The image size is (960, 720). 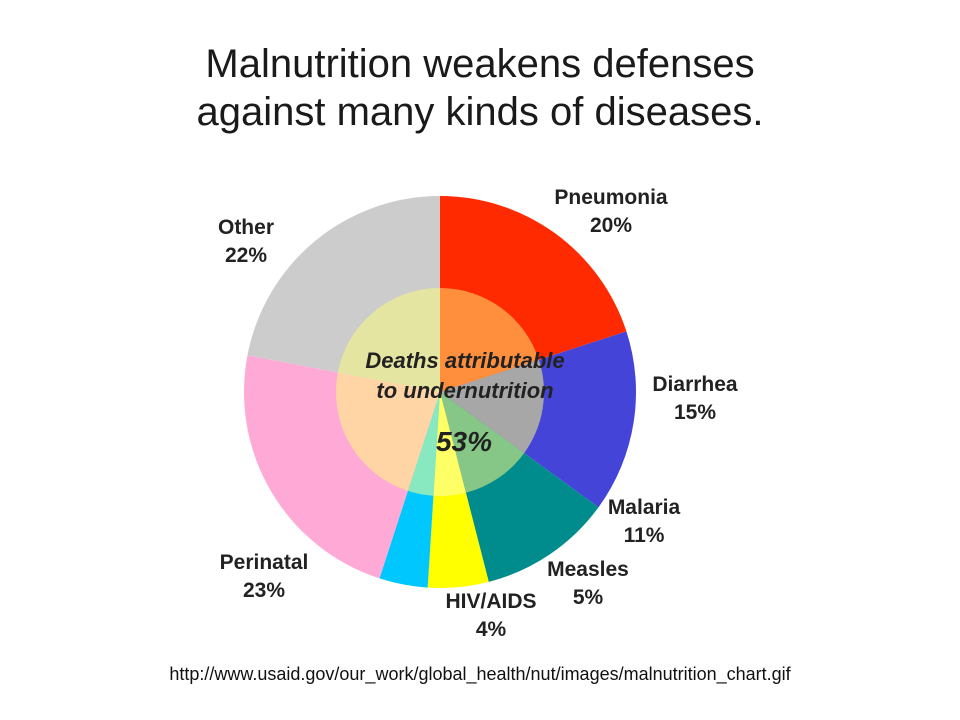 What do you see at coordinates (264, 562) in the screenshot?
I see `slice-label-perinatal: Perinatal` at bounding box center [264, 562].